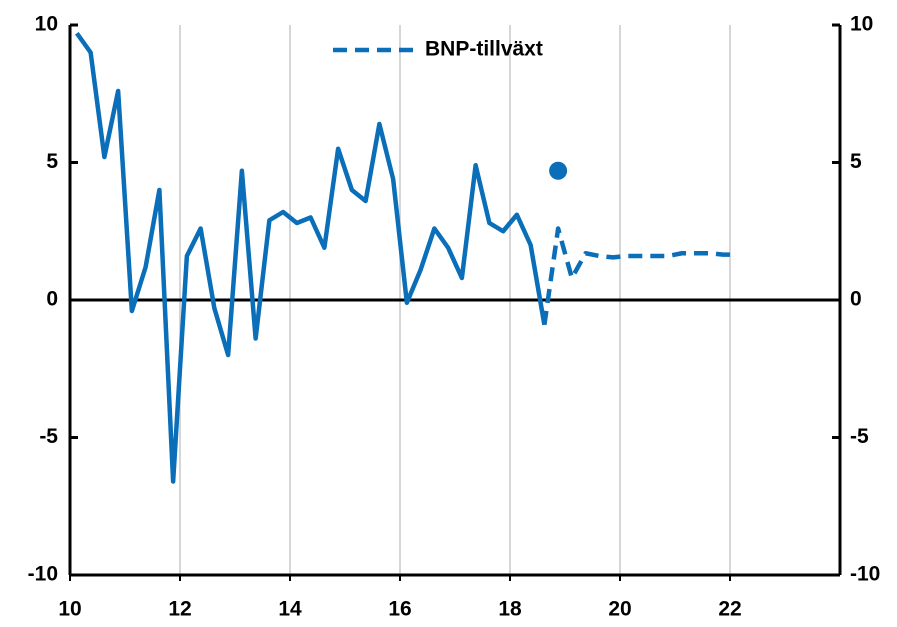 The image size is (897, 627). What do you see at coordinates (52, 161) in the screenshot?
I see `y-tick-label: 5` at bounding box center [52, 161].